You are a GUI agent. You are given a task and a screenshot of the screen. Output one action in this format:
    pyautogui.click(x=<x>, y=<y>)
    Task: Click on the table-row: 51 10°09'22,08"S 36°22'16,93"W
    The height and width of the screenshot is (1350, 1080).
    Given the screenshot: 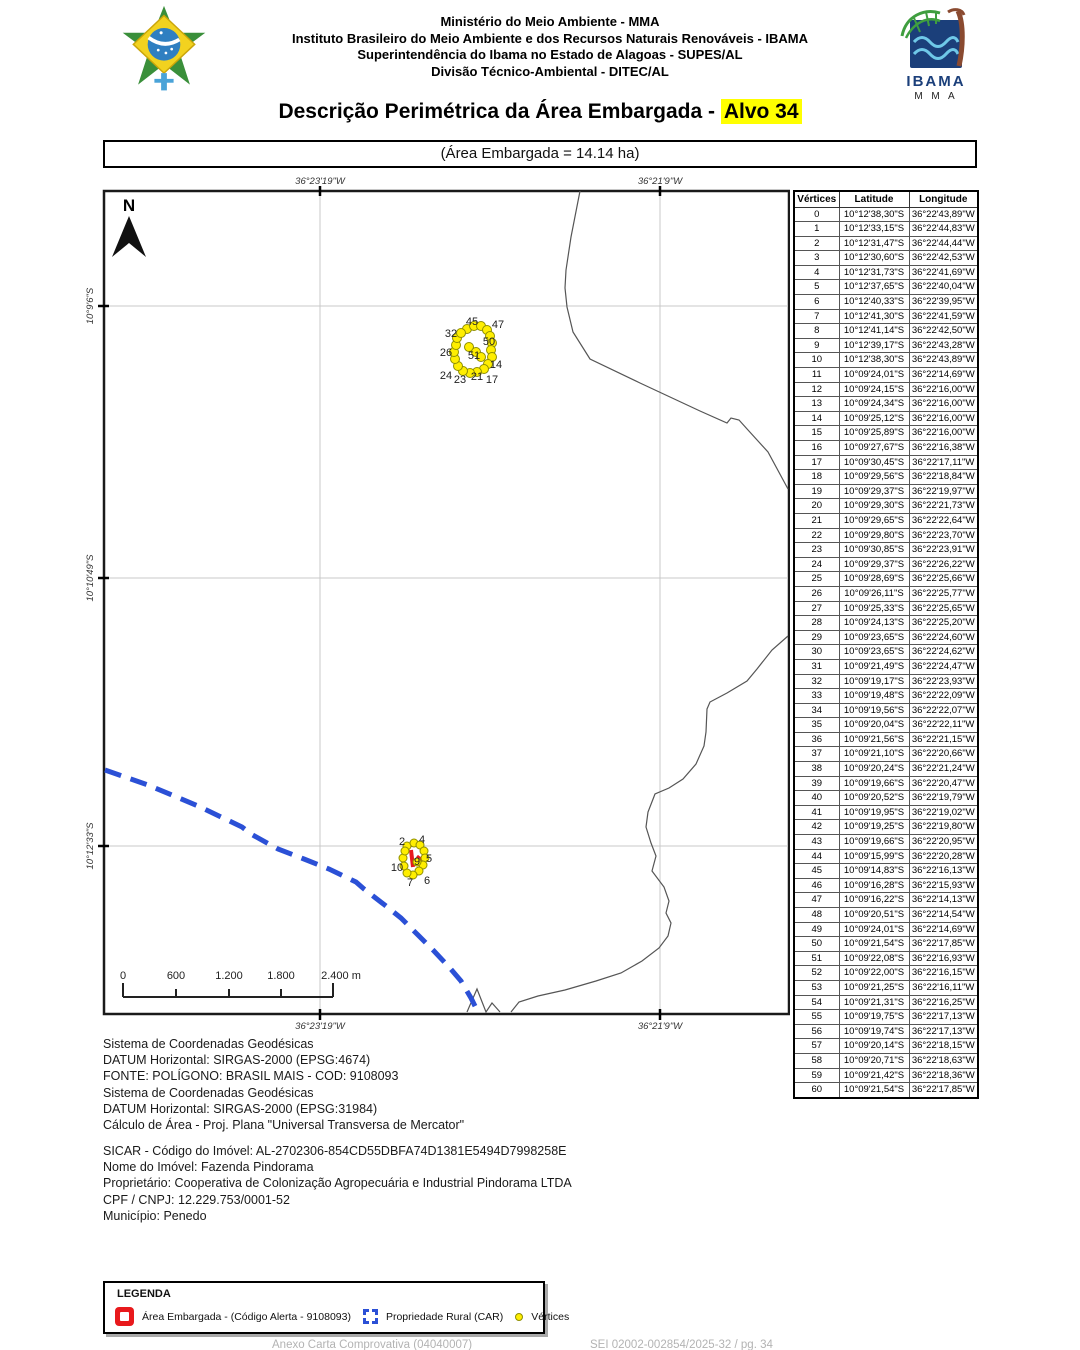 What is the action you would take?
    pyautogui.click(x=886, y=958)
    